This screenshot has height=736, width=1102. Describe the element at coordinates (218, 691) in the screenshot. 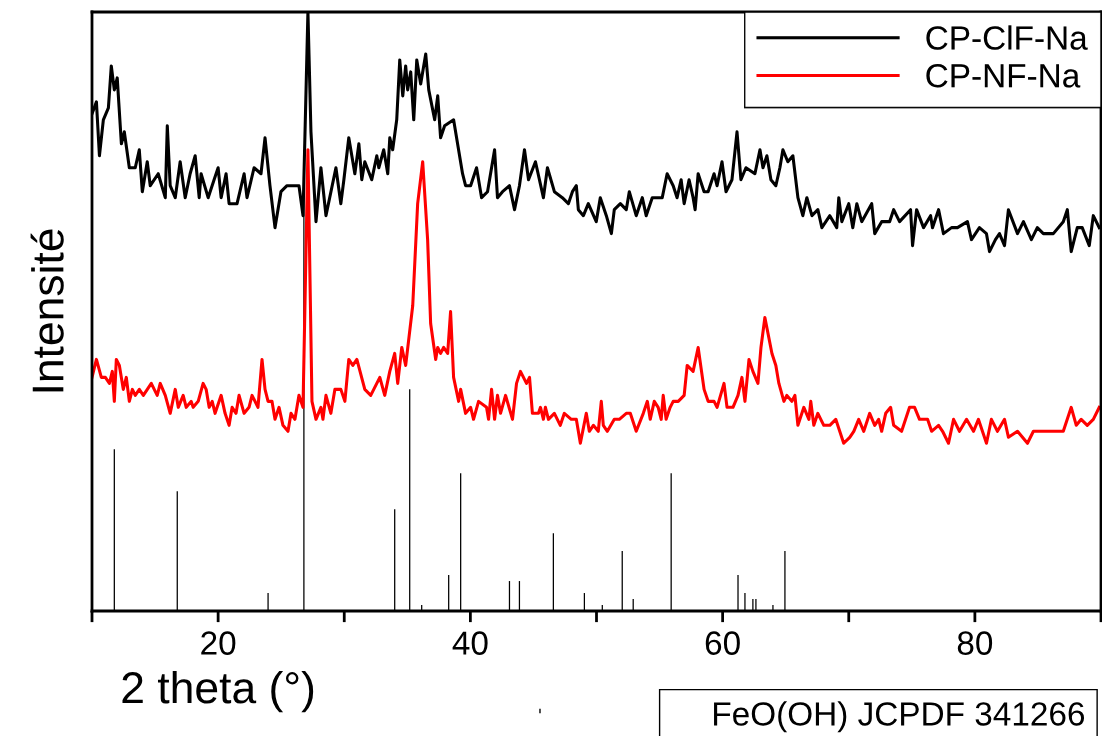

I see `x-axis-title: 2 theta (°)` at that location.